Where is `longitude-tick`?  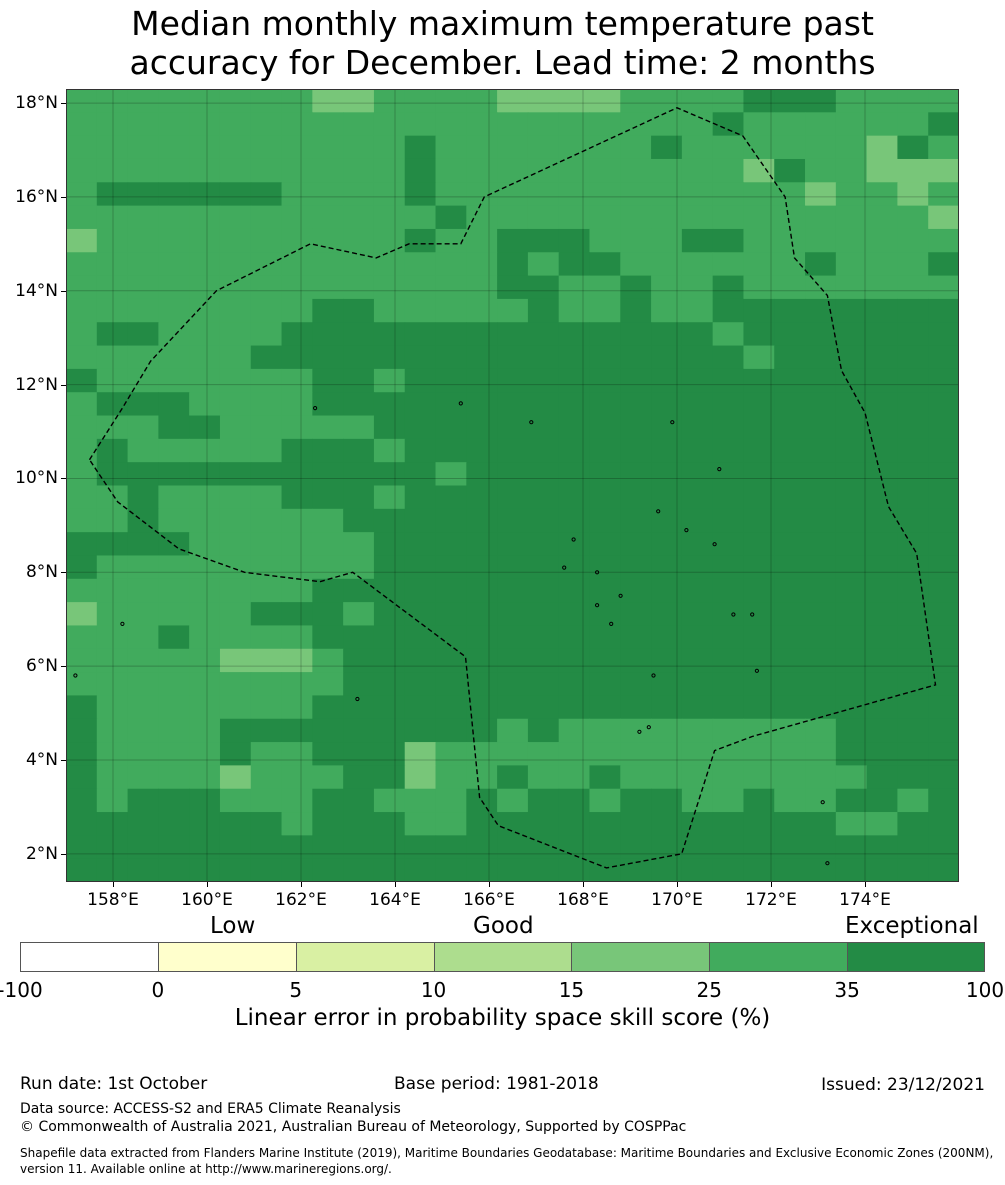 longitude-tick is located at coordinates (865, 884).